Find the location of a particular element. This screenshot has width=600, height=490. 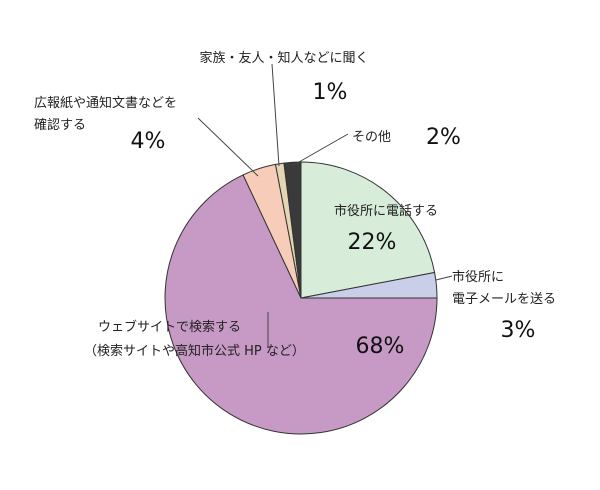

pie-slice-other is located at coordinates (292, 230).